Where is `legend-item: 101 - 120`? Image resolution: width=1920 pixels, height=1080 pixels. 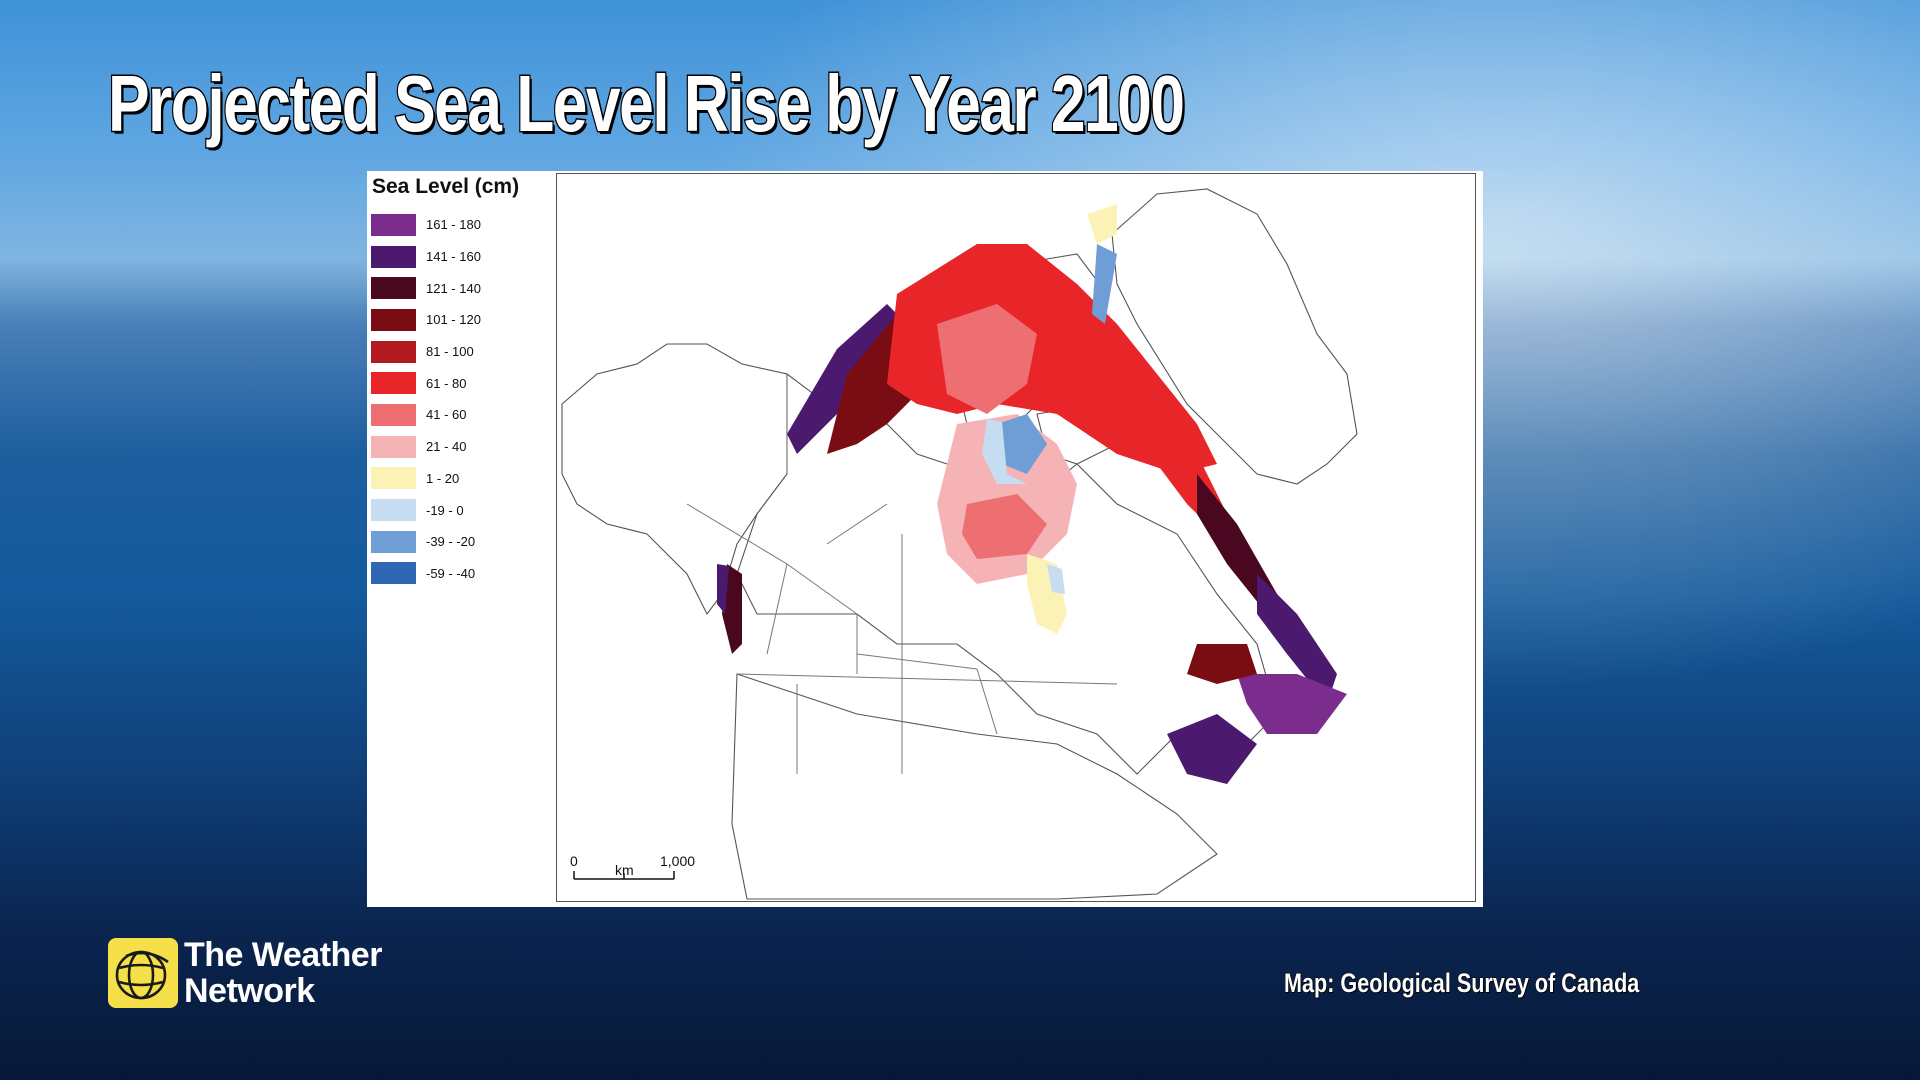 legend-item: 101 - 120 is located at coordinates (461, 320).